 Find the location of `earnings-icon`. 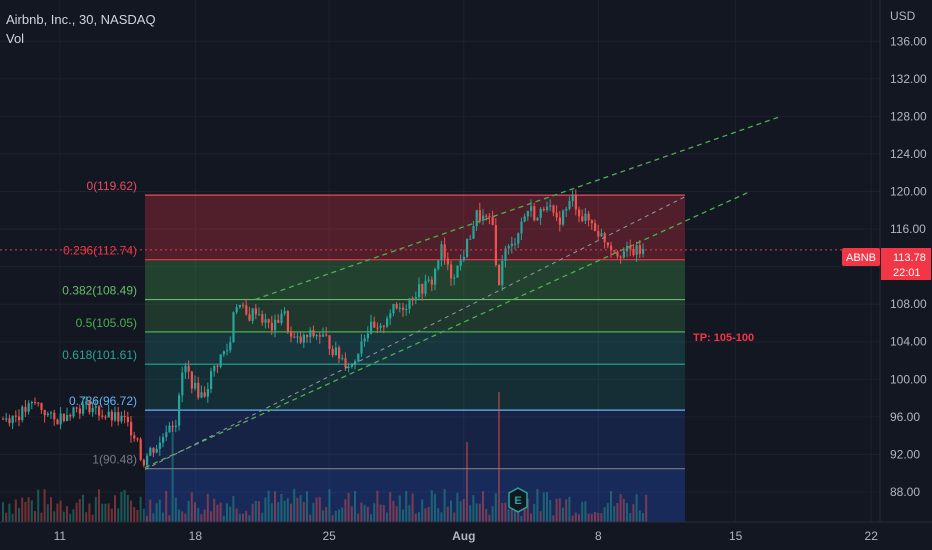

earnings-icon is located at coordinates (518, 500).